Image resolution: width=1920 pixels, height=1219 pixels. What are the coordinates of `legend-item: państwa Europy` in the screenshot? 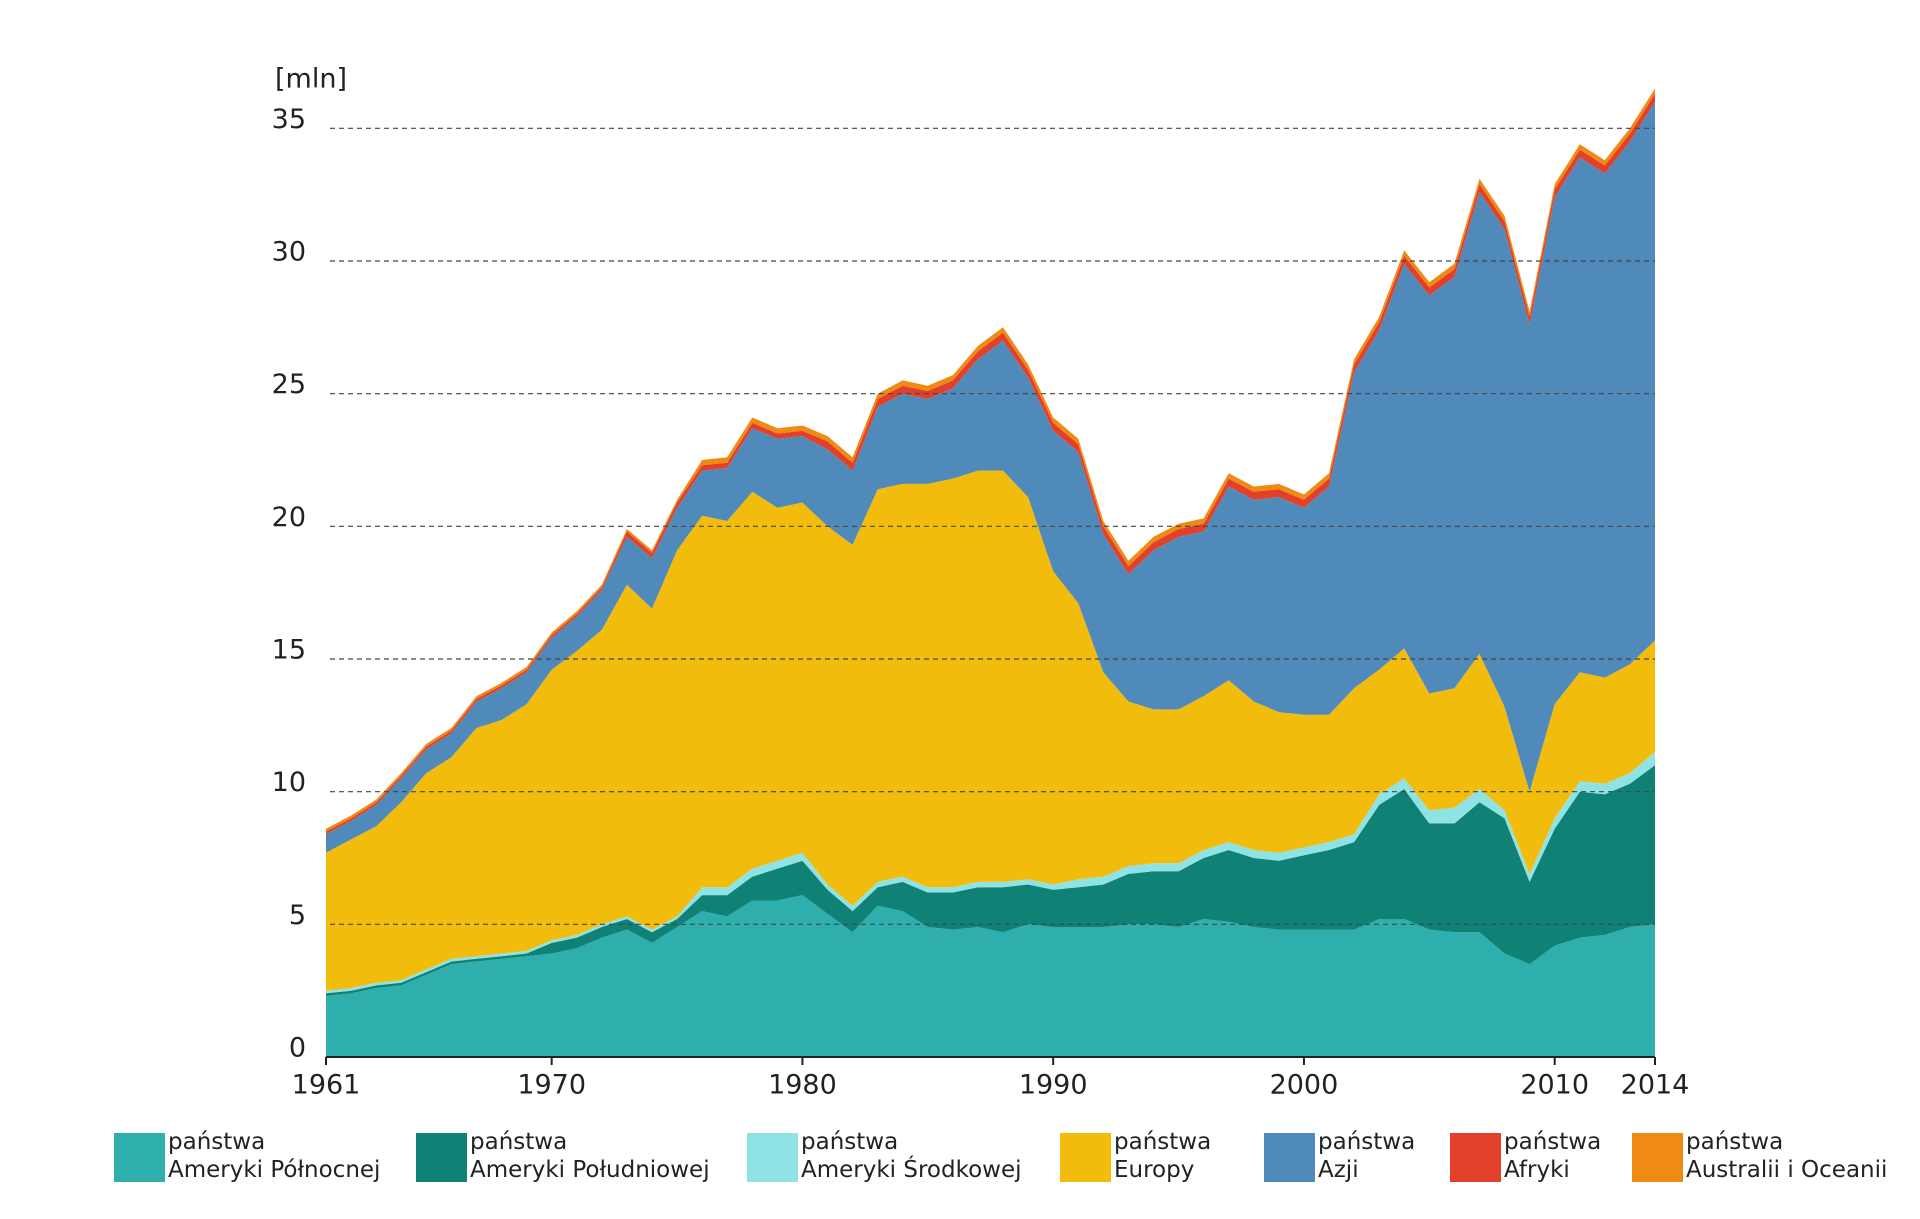 It's located at (1135, 1156).